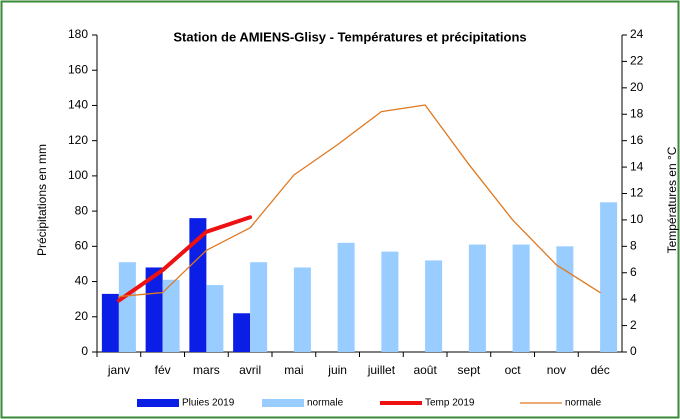  Describe the element at coordinates (633, 351) in the screenshot. I see `y2-tick-label: 0` at that location.